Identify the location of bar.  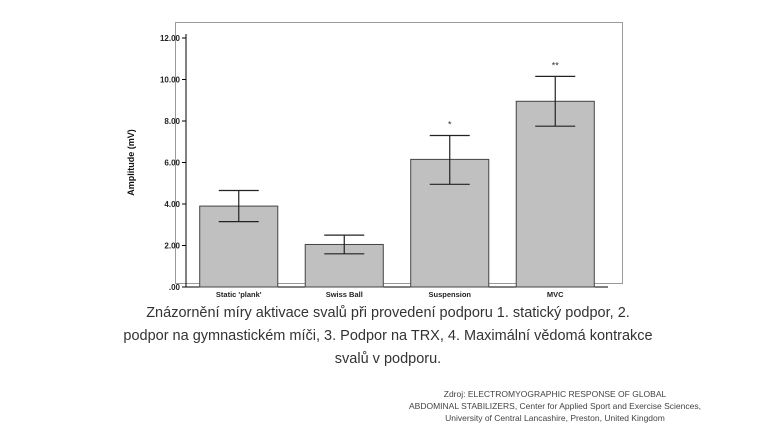
(555, 194).